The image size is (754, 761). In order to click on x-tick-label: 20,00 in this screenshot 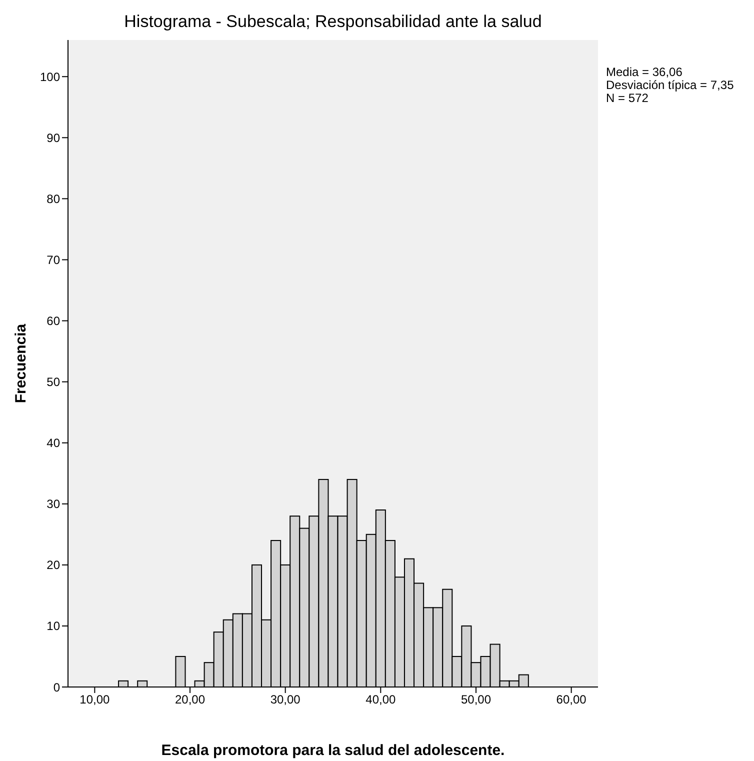, I will do `click(190, 699)`.